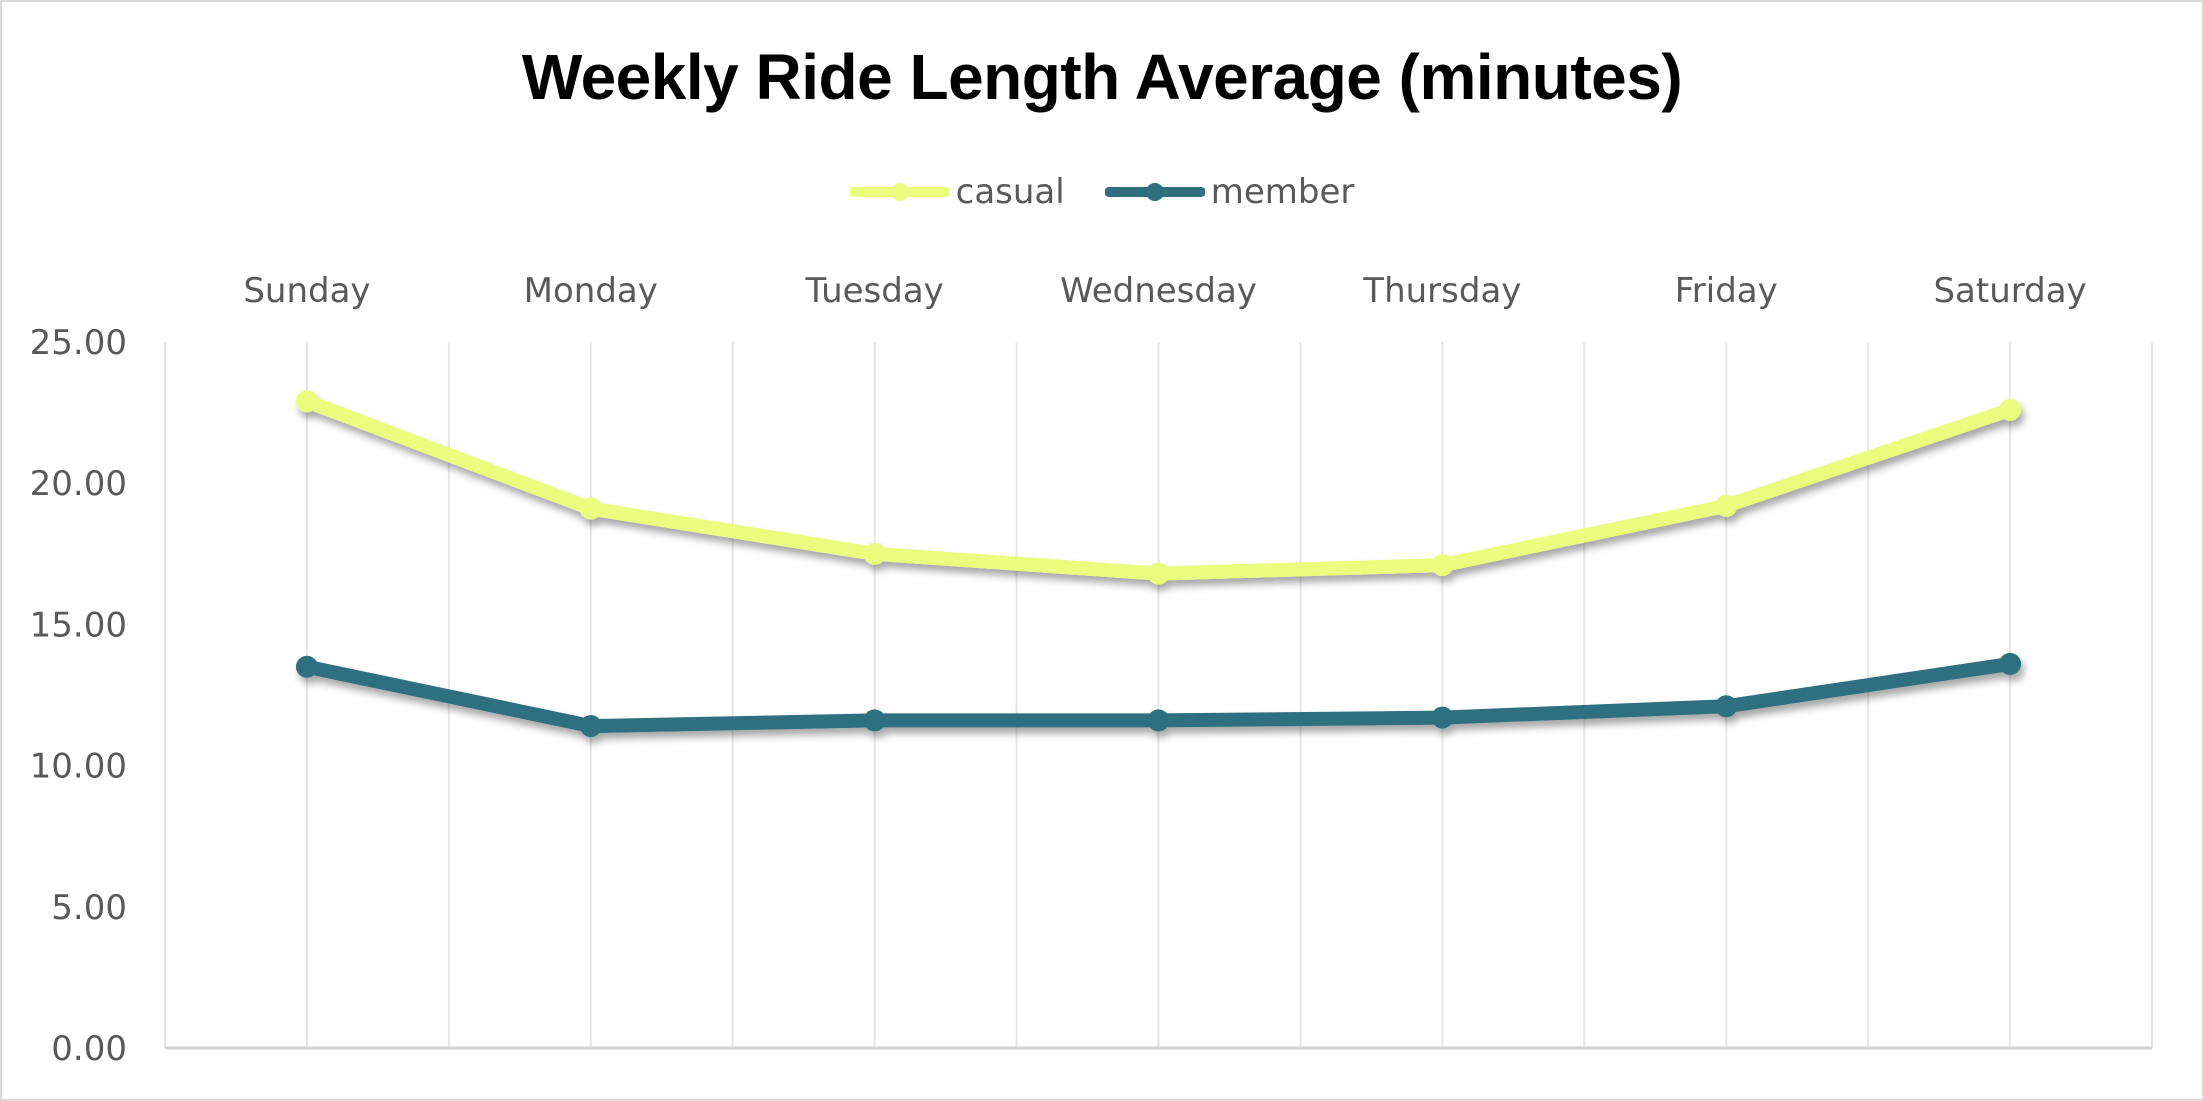 The height and width of the screenshot is (1101, 2204). Describe the element at coordinates (1102, 77) in the screenshot. I see `chart-title: Weekly Ride Length Average (minutes)` at that location.